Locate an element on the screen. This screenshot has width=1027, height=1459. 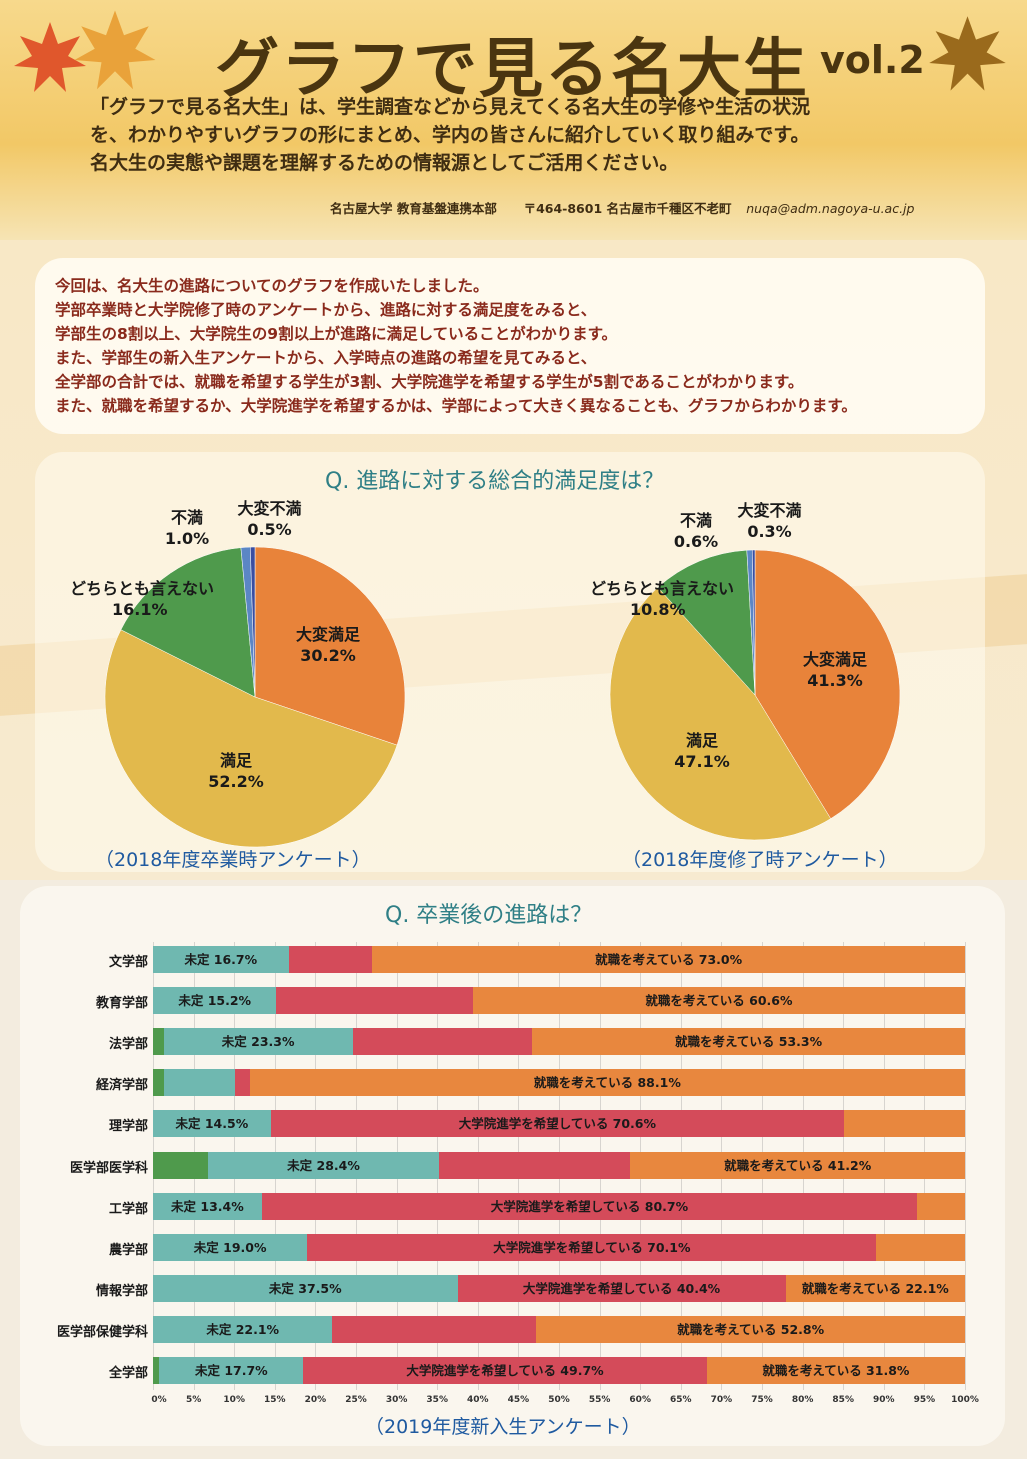
bar-segment-label: 大学院進学を希望している 40.4% is located at coordinates (621, 1288).